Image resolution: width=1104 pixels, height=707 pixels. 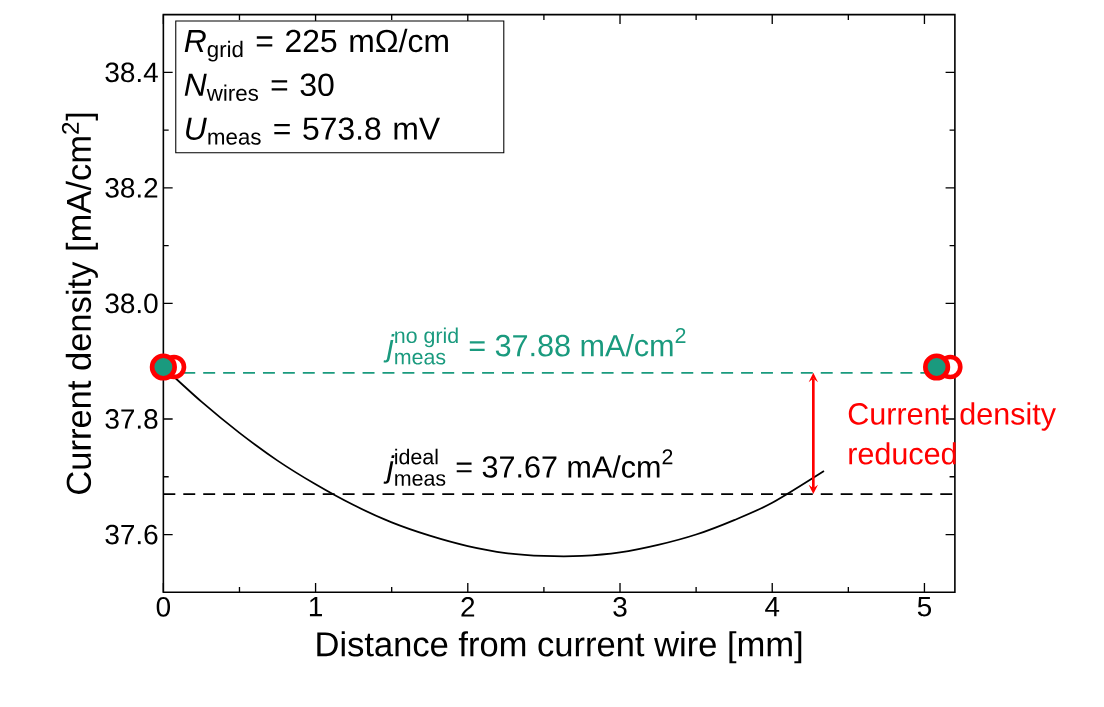 I want to click on ref-line-label: $\textit{j}^{\text{ideal}}_{\text{meas}}\text{ = 37.67 mA/cm}^{\text{2}}$, so click(x=528, y=467).